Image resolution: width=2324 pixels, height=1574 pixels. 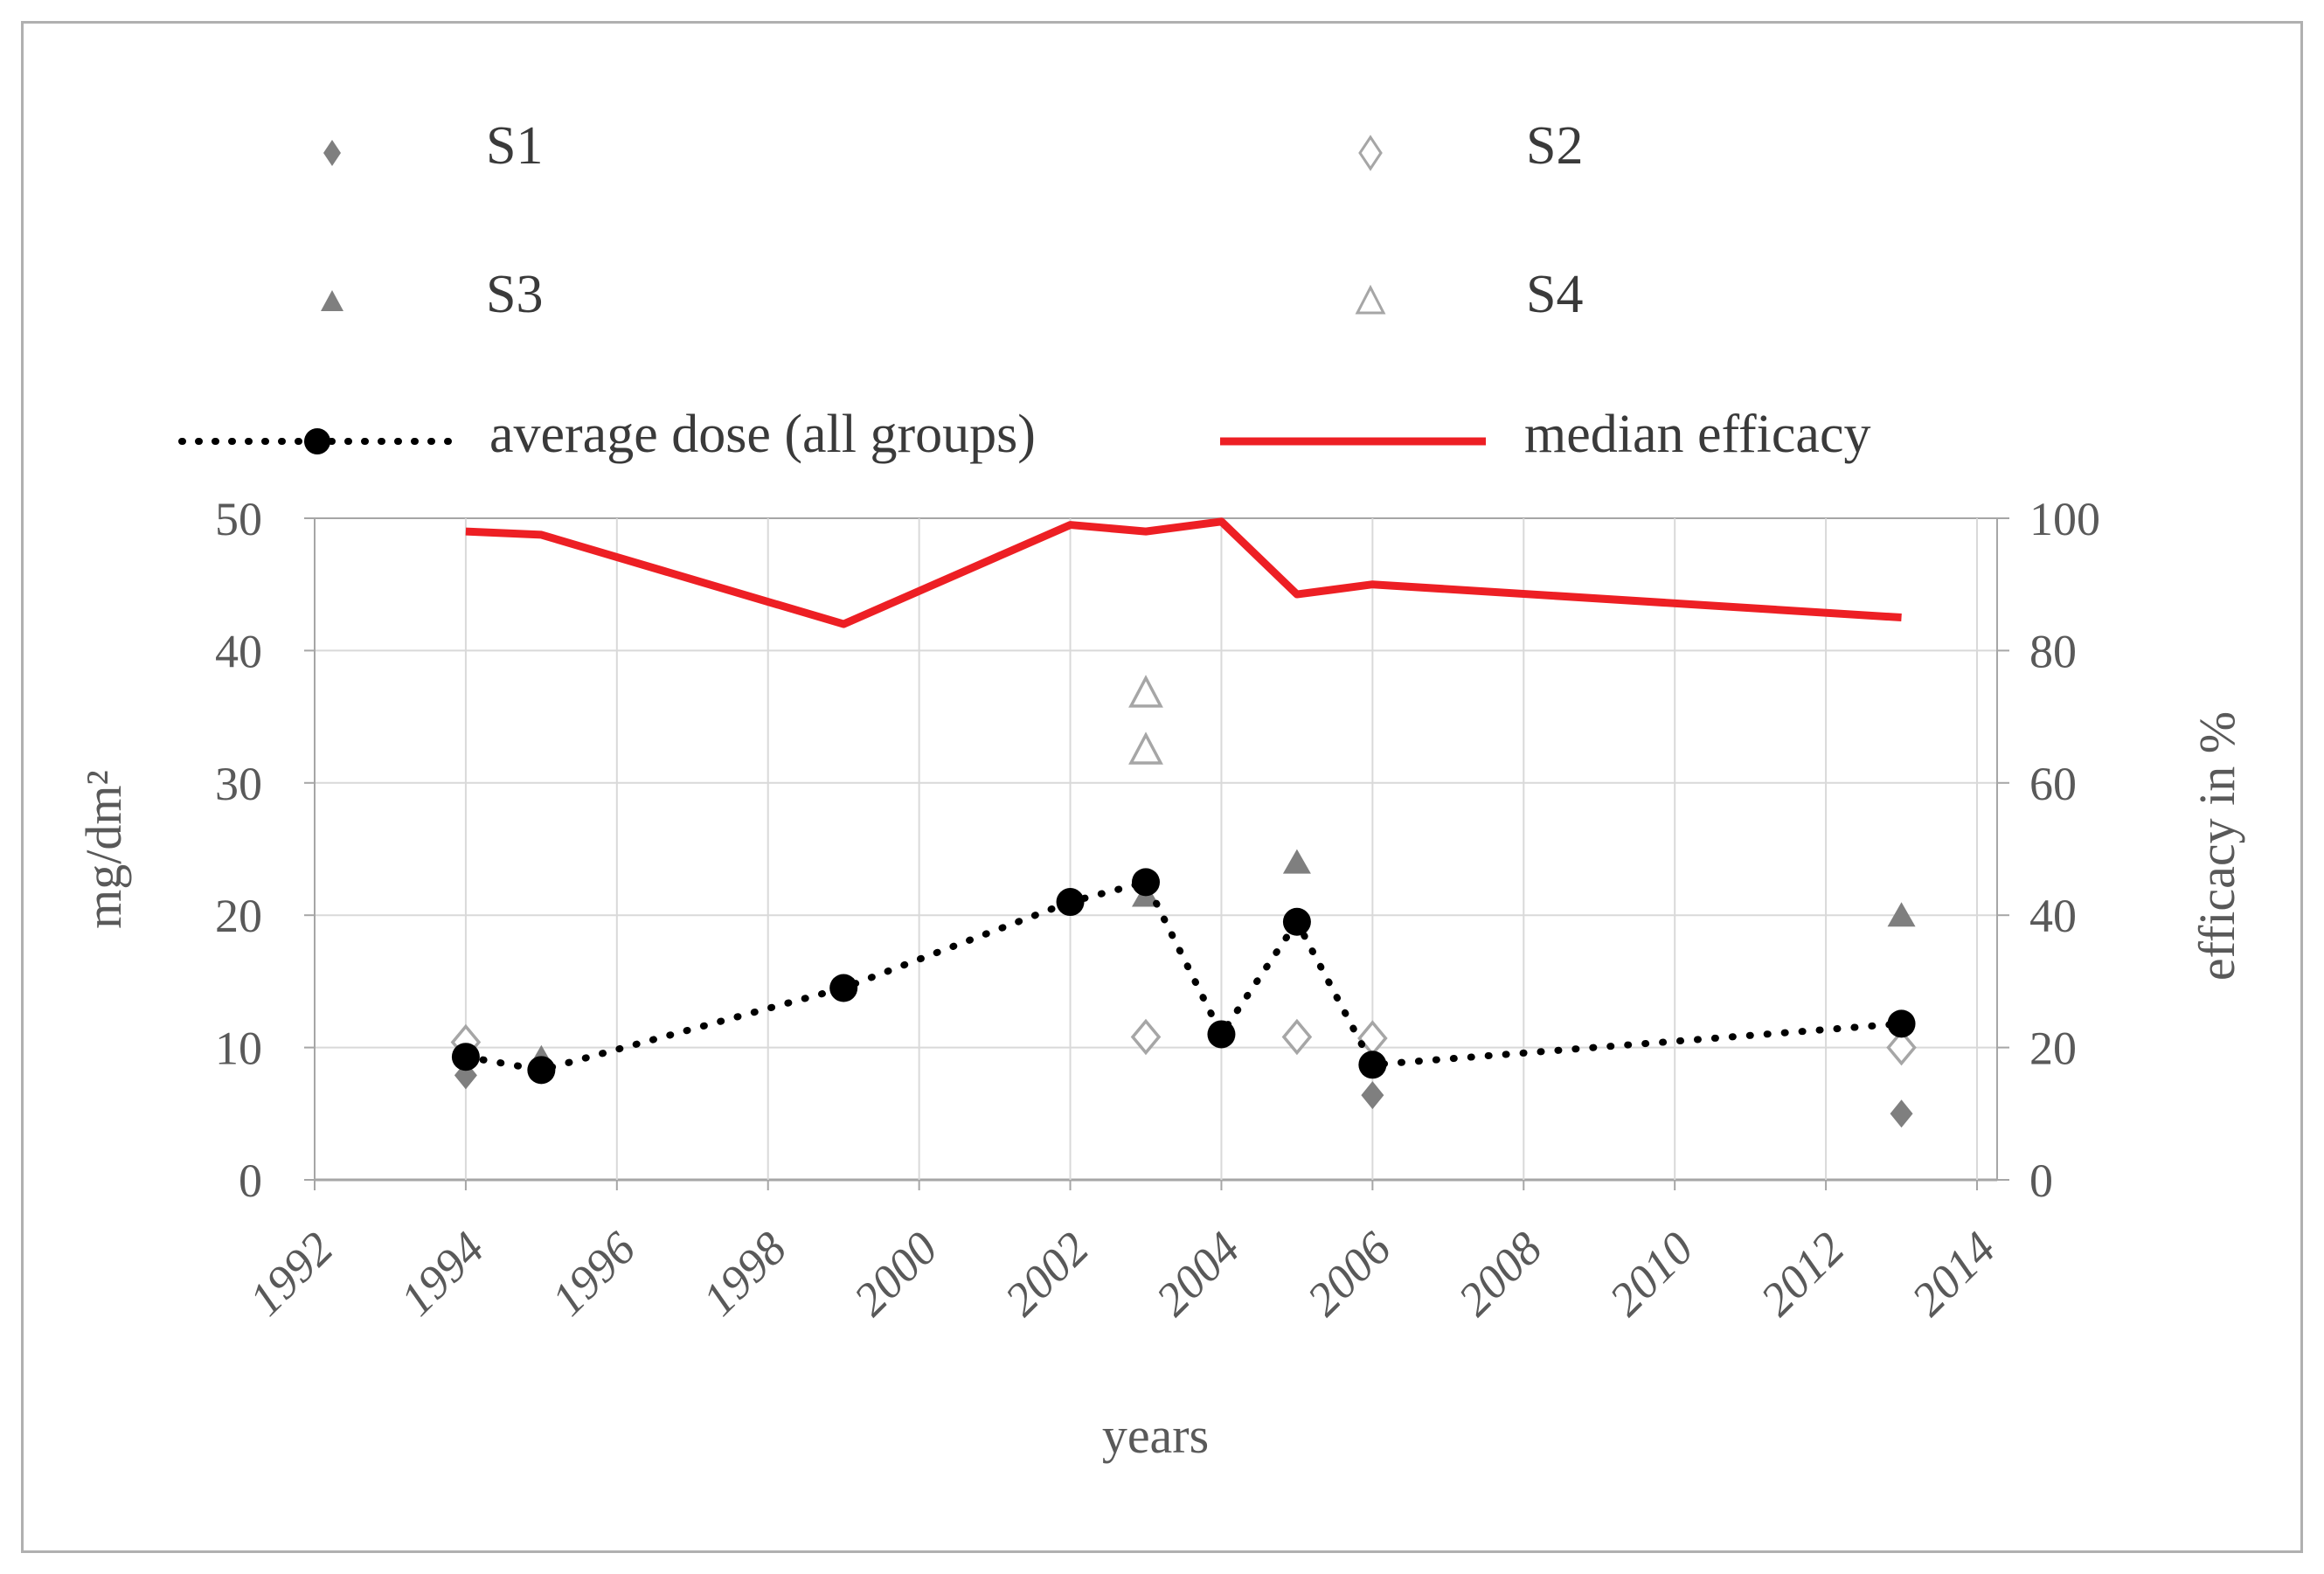 What do you see at coordinates (332, 300) in the screenshot?
I see `s3-legend-marker-triangle-filled-icon` at bounding box center [332, 300].